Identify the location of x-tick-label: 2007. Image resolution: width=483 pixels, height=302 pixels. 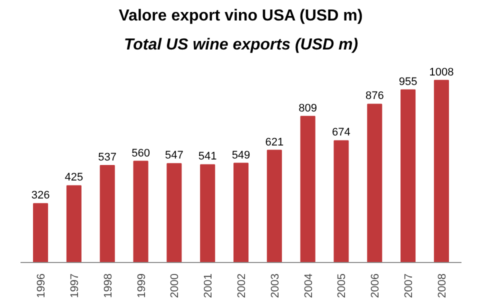
(409, 285).